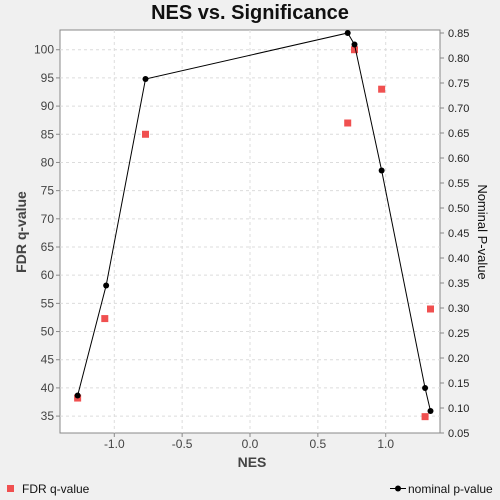  Describe the element at coordinates (458, 309) in the screenshot. I see `y2-tick-label: 0.30` at that location.